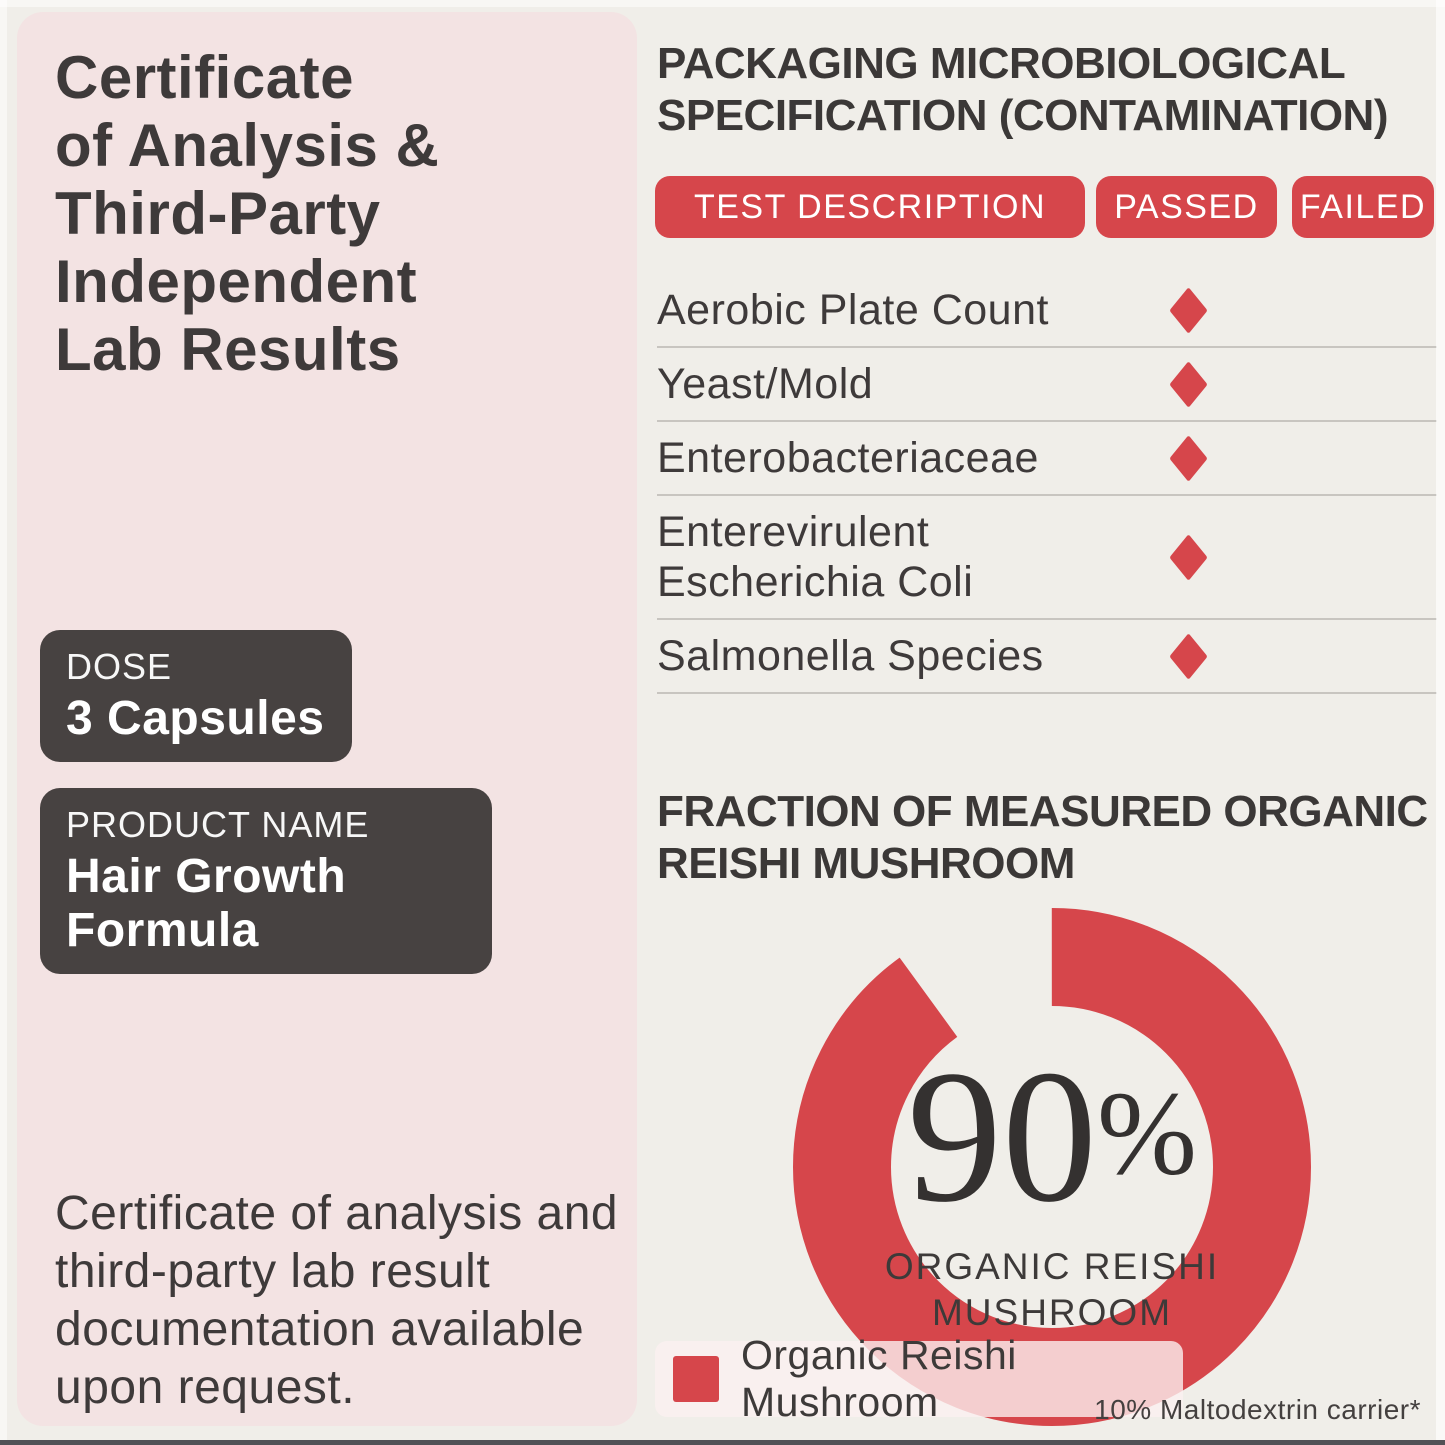 Image resolution: width=1445 pixels, height=1445 pixels. What do you see at coordinates (206, 903) in the screenshot?
I see `product-name-value: Hair Growth Formula` at bounding box center [206, 903].